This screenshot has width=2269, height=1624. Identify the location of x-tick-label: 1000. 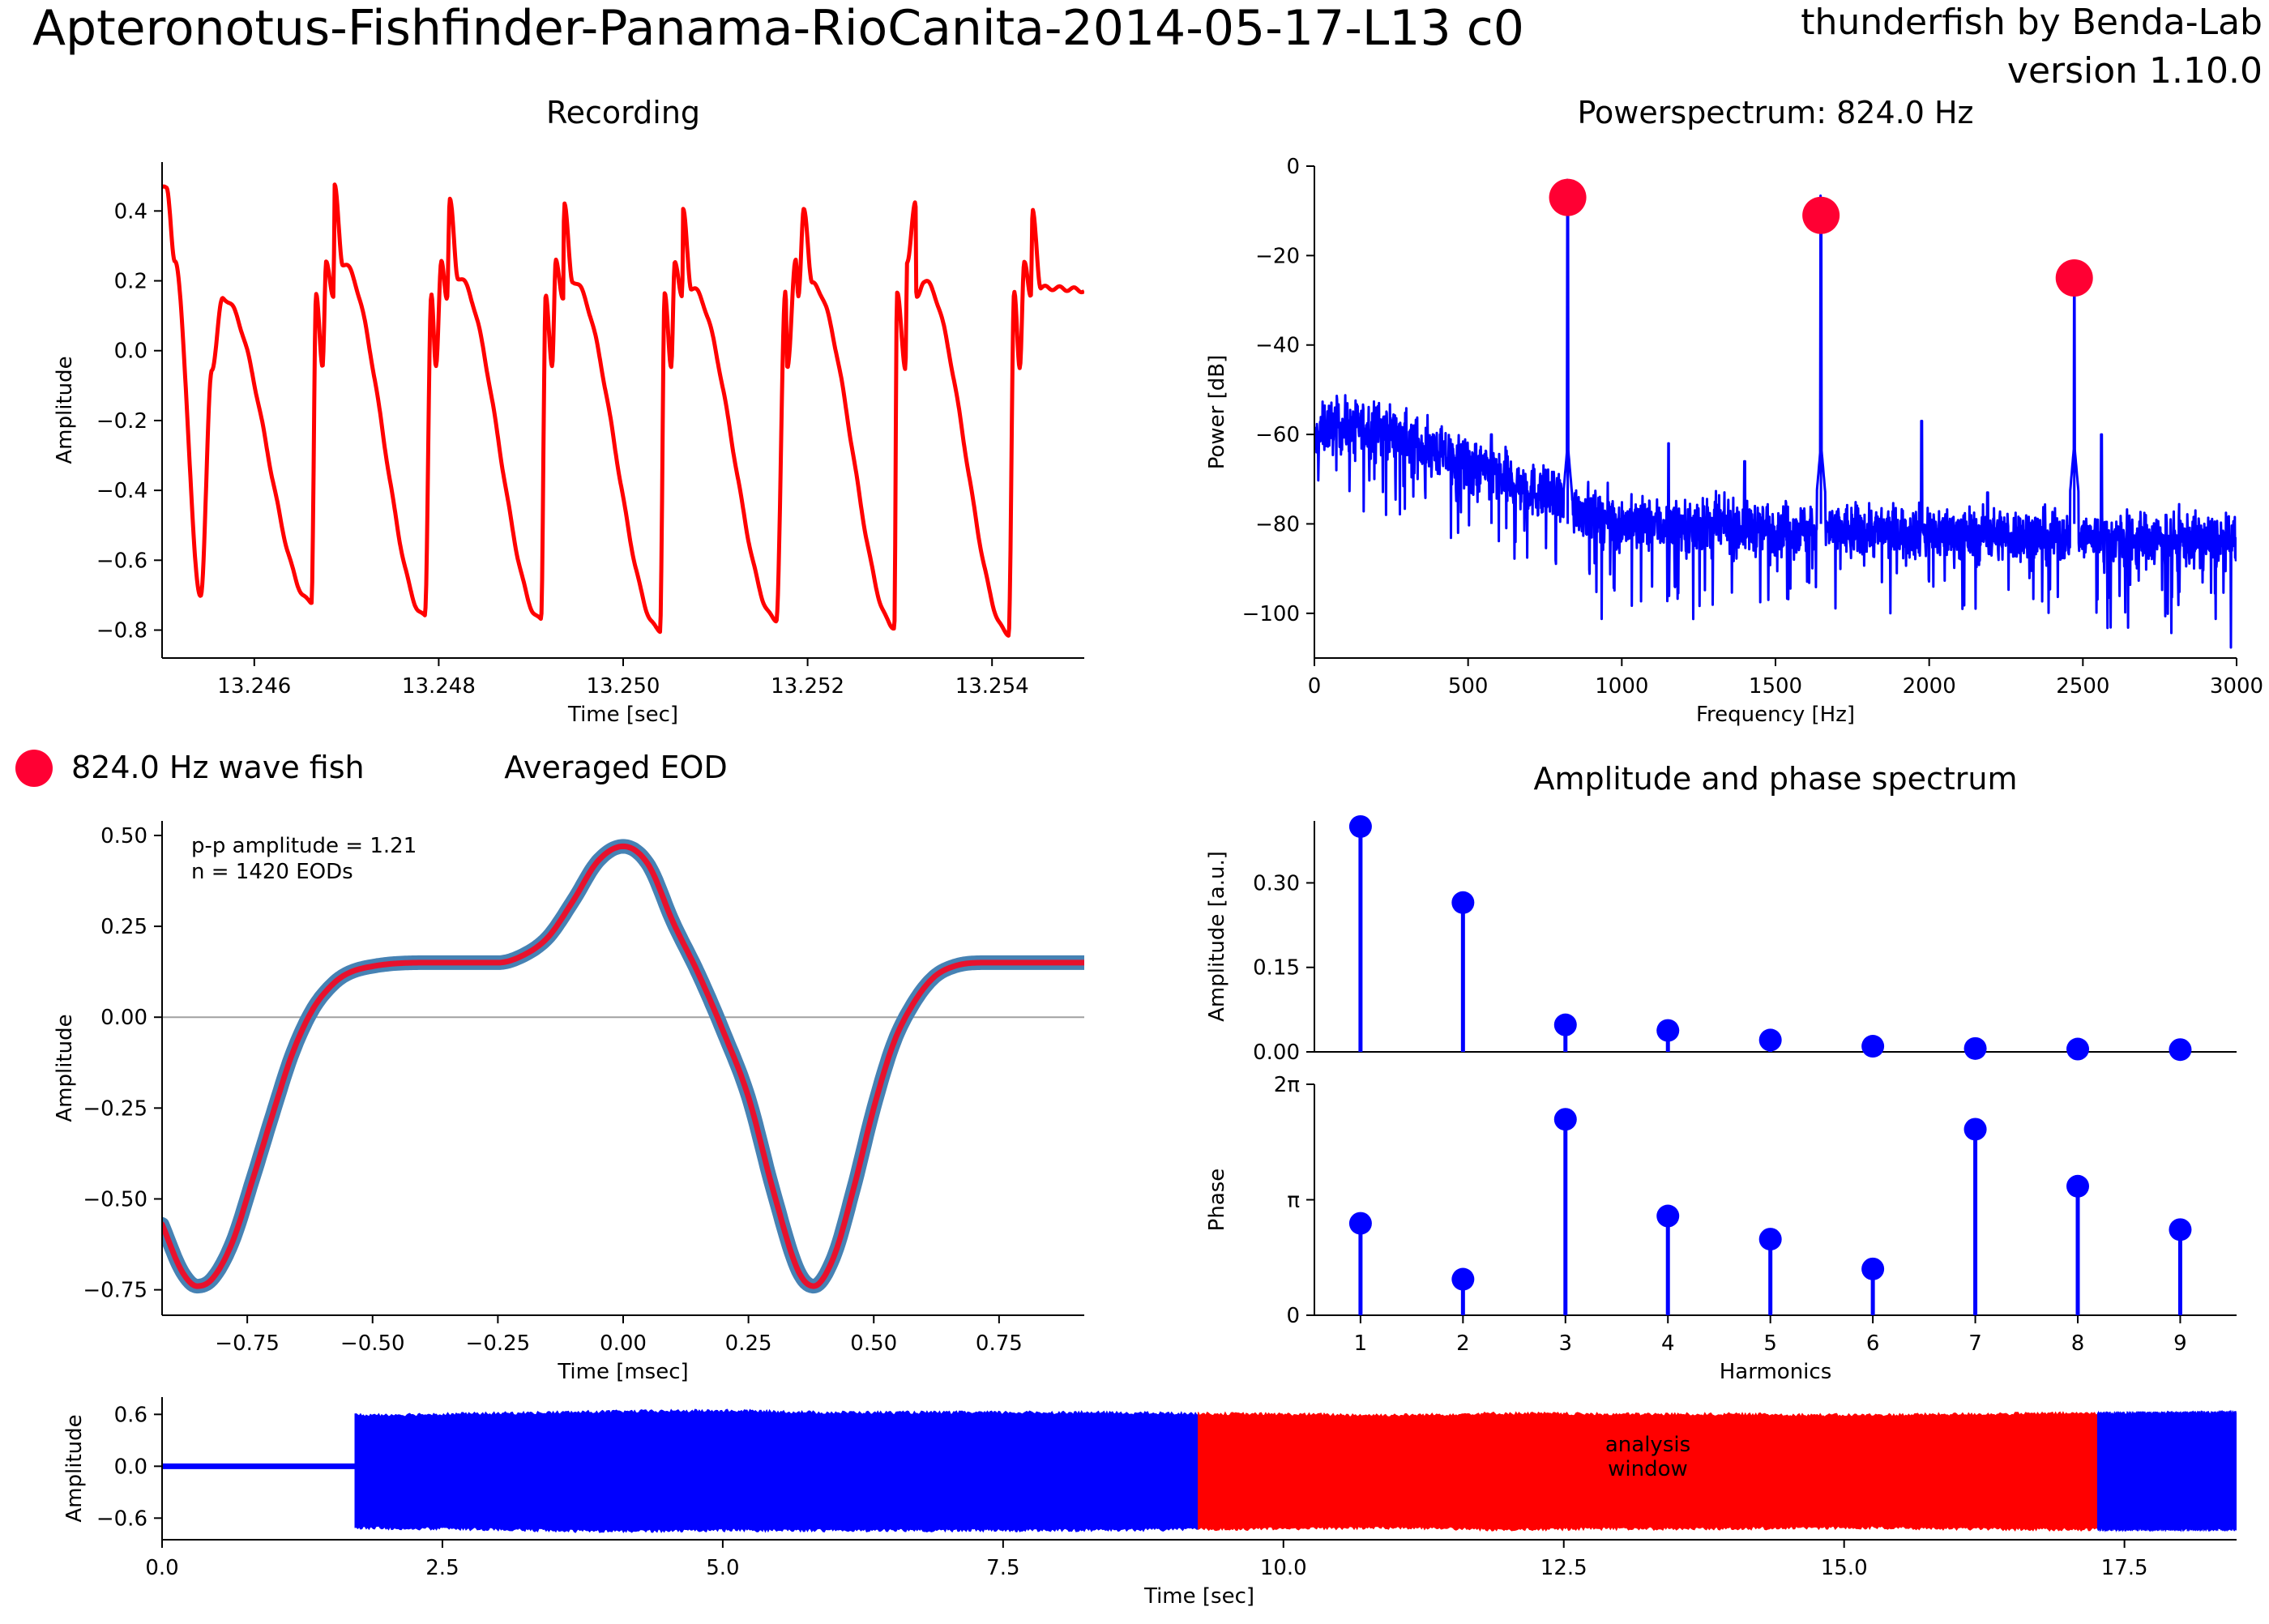
(1621, 686).